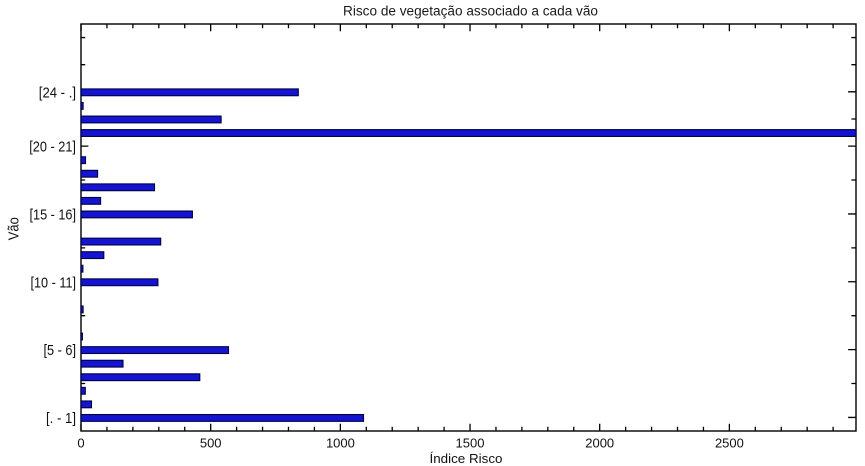 The width and height of the screenshot is (865, 466). What do you see at coordinates (211, 442) in the screenshot?
I see `svg-text: 500` at bounding box center [211, 442].